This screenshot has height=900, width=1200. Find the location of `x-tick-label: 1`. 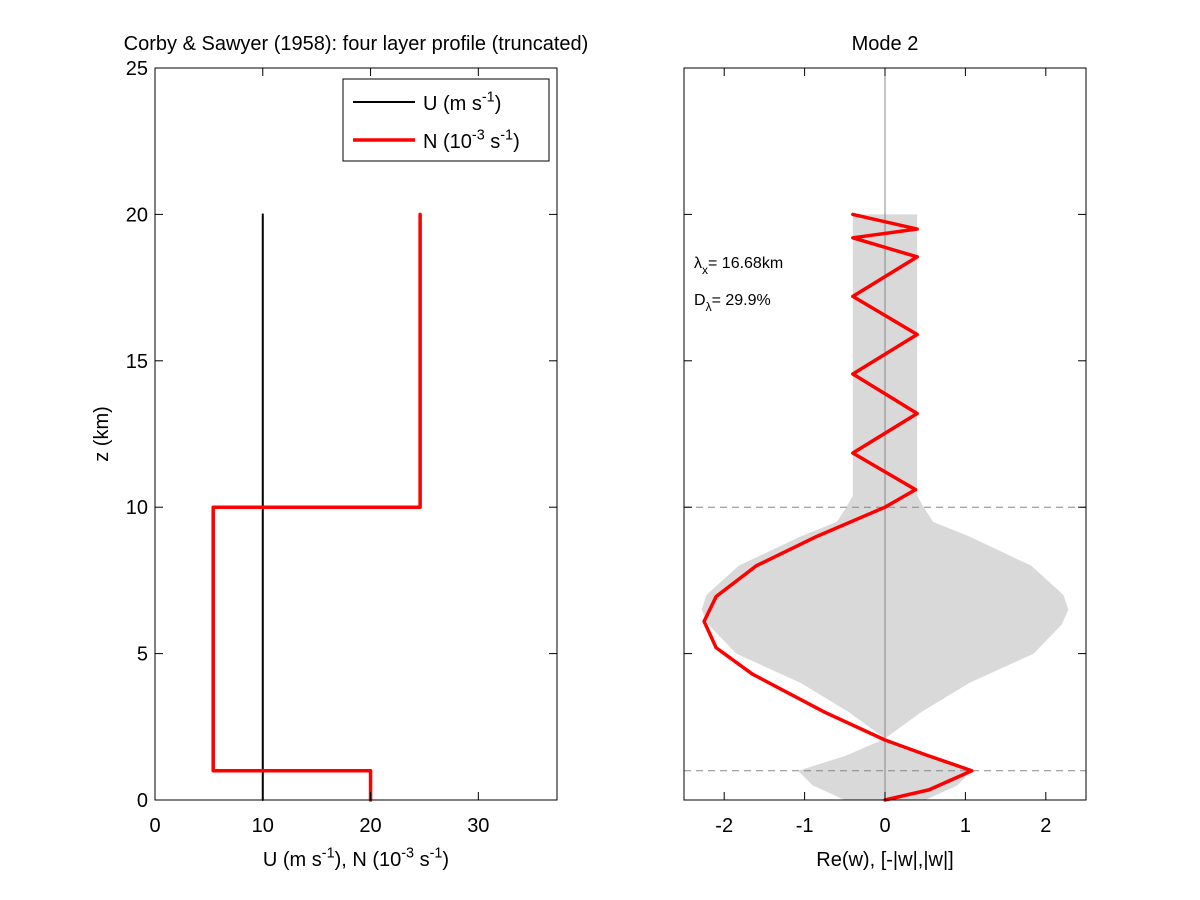

x-tick-label: 1 is located at coordinates (965, 826).